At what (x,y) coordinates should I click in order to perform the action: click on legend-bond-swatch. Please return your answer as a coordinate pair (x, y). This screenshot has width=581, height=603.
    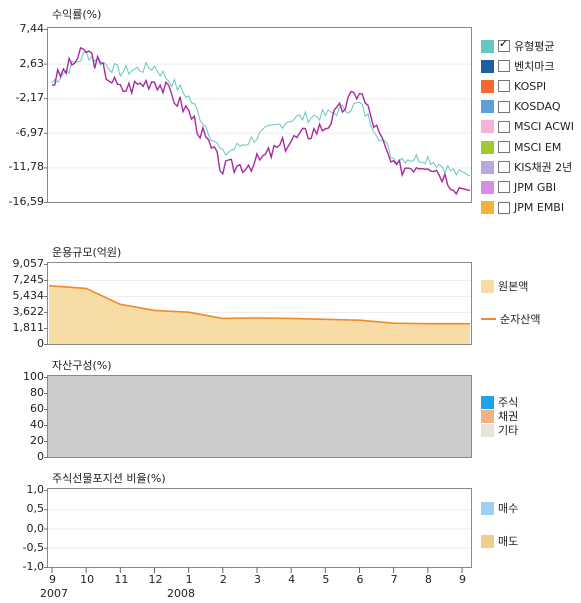
    Looking at the image, I should click on (487, 416).